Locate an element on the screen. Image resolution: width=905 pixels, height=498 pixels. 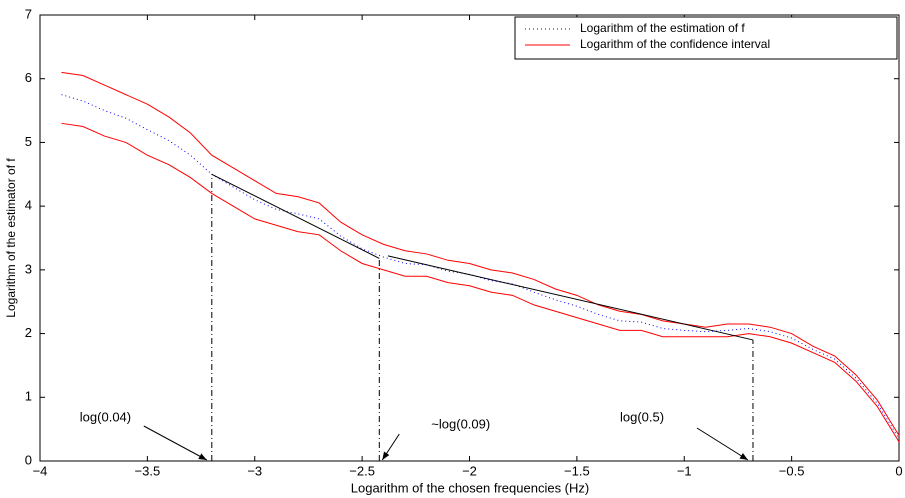
y-tick-label: 1 is located at coordinates (28, 396).